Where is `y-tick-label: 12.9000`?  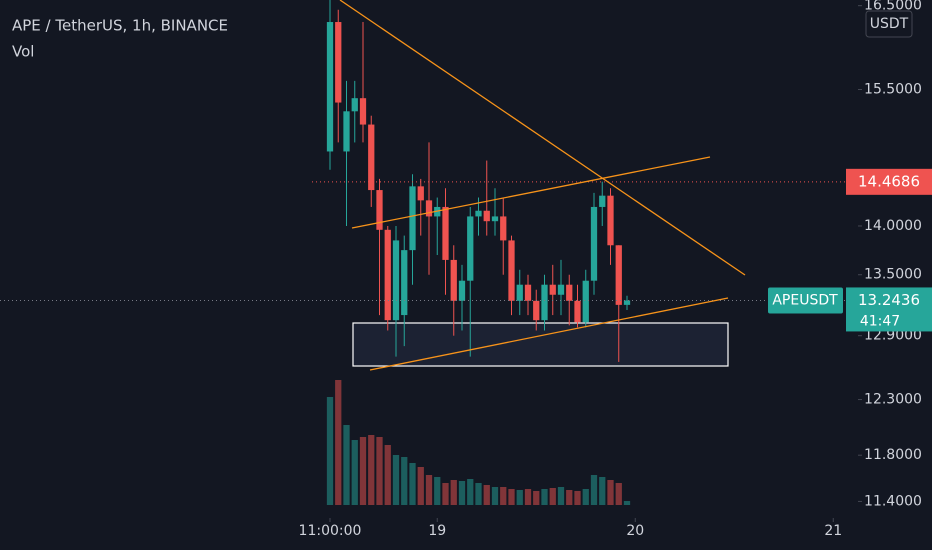
y-tick-label: 12.9000 is located at coordinates (893, 336).